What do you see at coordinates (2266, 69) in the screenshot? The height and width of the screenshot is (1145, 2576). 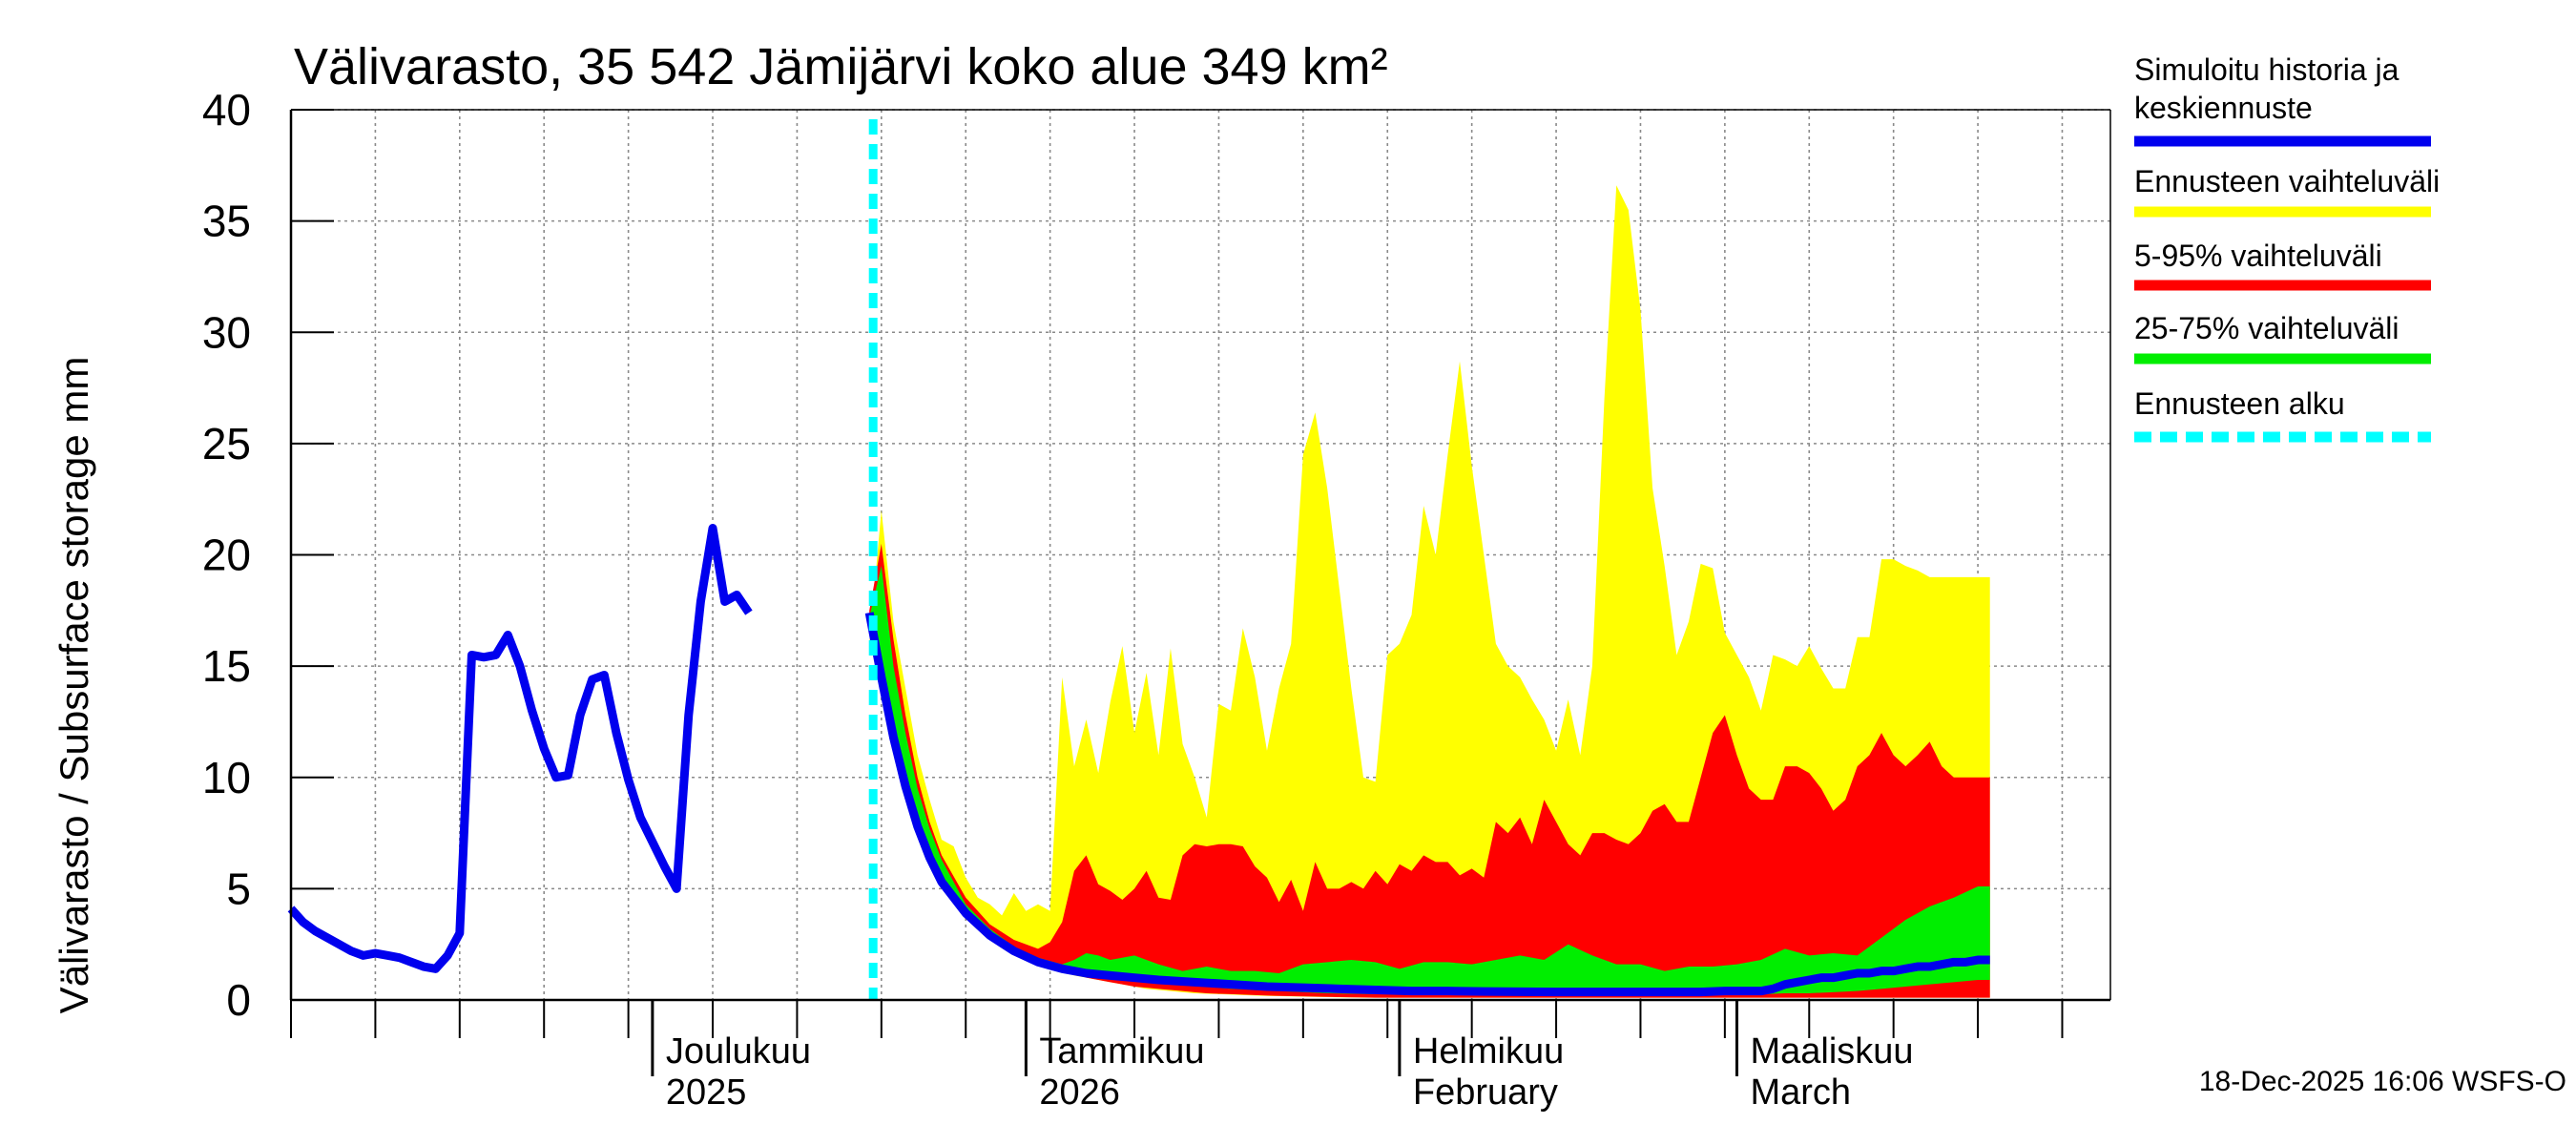 I see `legend-label: Simuloitu historia ja` at bounding box center [2266, 69].